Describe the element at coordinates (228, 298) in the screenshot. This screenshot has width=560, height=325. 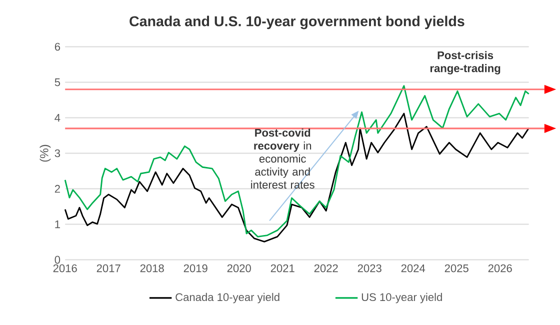
I see `legend-label: Canada 10-year yield` at that location.